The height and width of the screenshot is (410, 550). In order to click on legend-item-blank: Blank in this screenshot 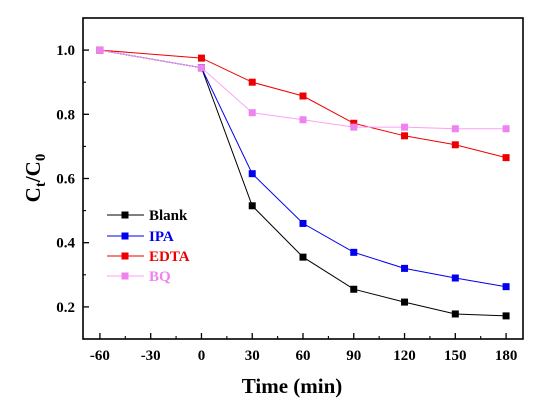, I will do `click(147, 216)`.